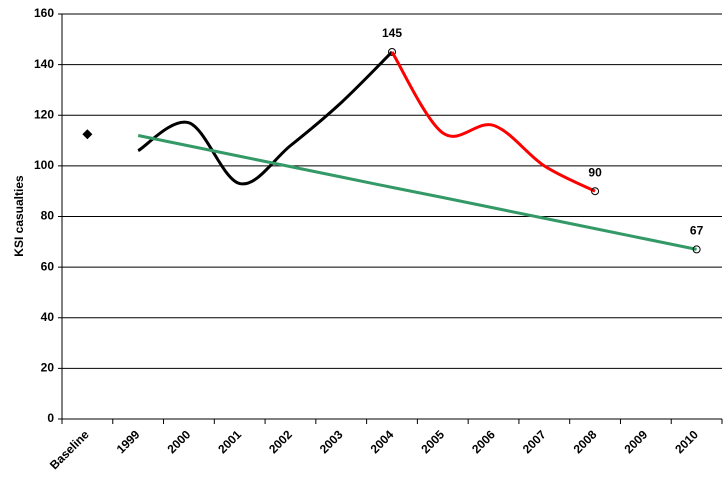 The image size is (726, 490). What do you see at coordinates (229, 441) in the screenshot?
I see `x-tick-label: 2001` at bounding box center [229, 441].